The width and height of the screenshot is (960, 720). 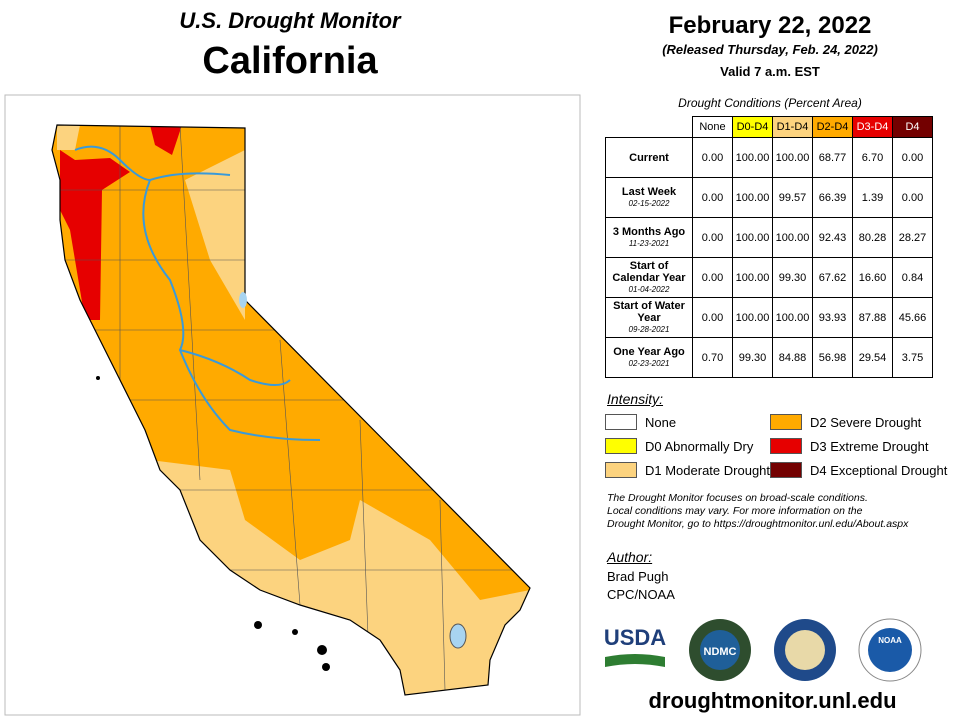 I want to click on row-date: 02-15-2022, so click(x=649, y=203).